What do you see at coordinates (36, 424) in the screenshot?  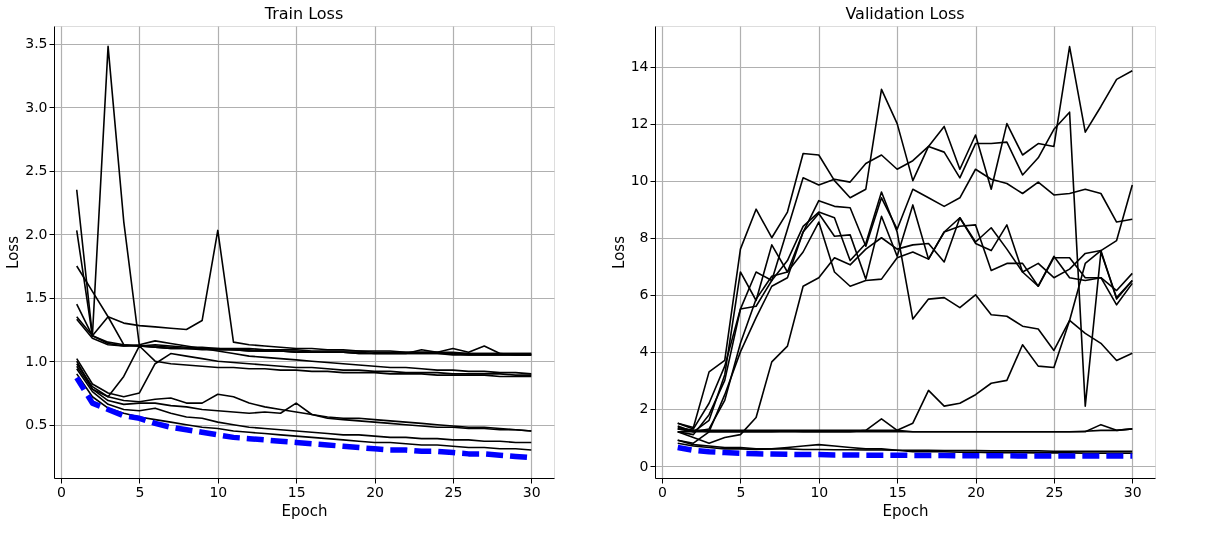 I see `y-tick-label: 0.5` at bounding box center [36, 424].